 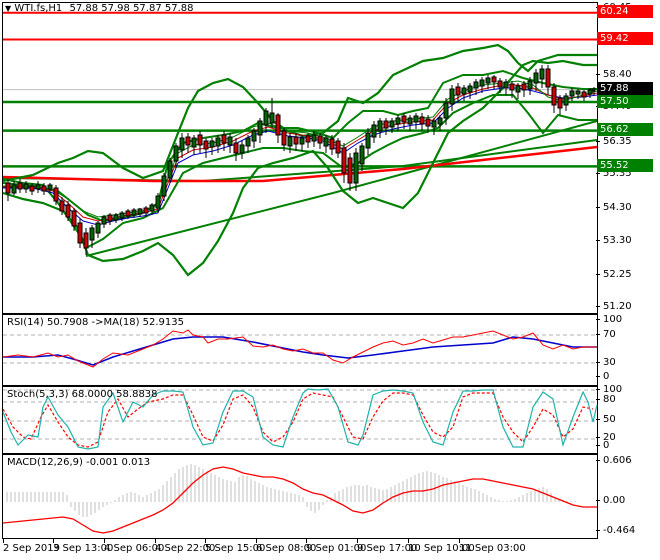 What do you see at coordinates (625, 88) in the screenshot?
I see `current-price-badge: 57.88` at bounding box center [625, 88].